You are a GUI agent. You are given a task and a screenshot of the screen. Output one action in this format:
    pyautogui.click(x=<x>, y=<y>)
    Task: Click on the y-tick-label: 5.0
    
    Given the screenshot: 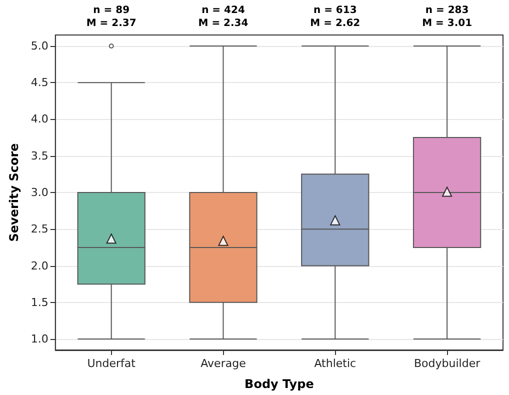 What is the action you would take?
    pyautogui.click(x=39, y=45)
    